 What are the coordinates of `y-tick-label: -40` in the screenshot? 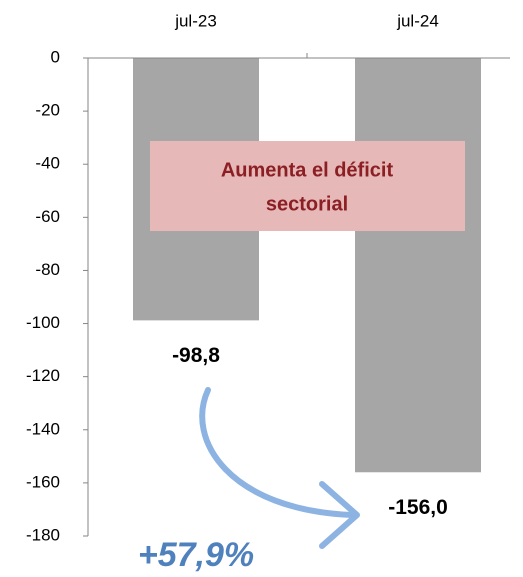 It's located at (47, 163).